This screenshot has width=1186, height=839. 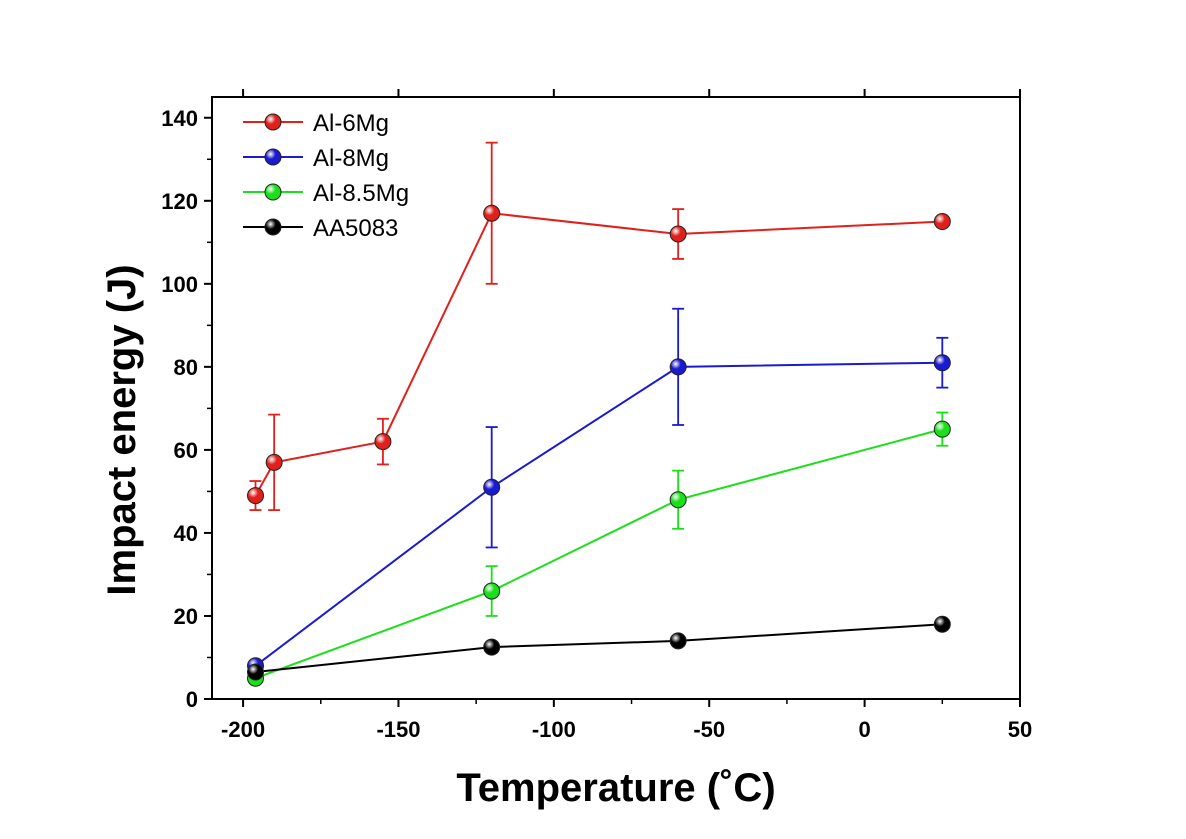 What do you see at coordinates (186, 450) in the screenshot?
I see `y-tick-label: 60` at bounding box center [186, 450].